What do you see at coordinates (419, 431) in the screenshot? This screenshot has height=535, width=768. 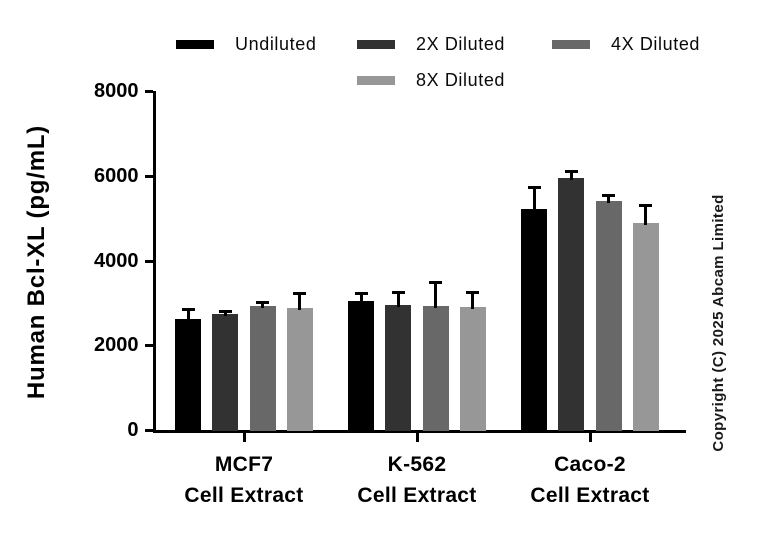 I see `x-axis` at bounding box center [419, 431].